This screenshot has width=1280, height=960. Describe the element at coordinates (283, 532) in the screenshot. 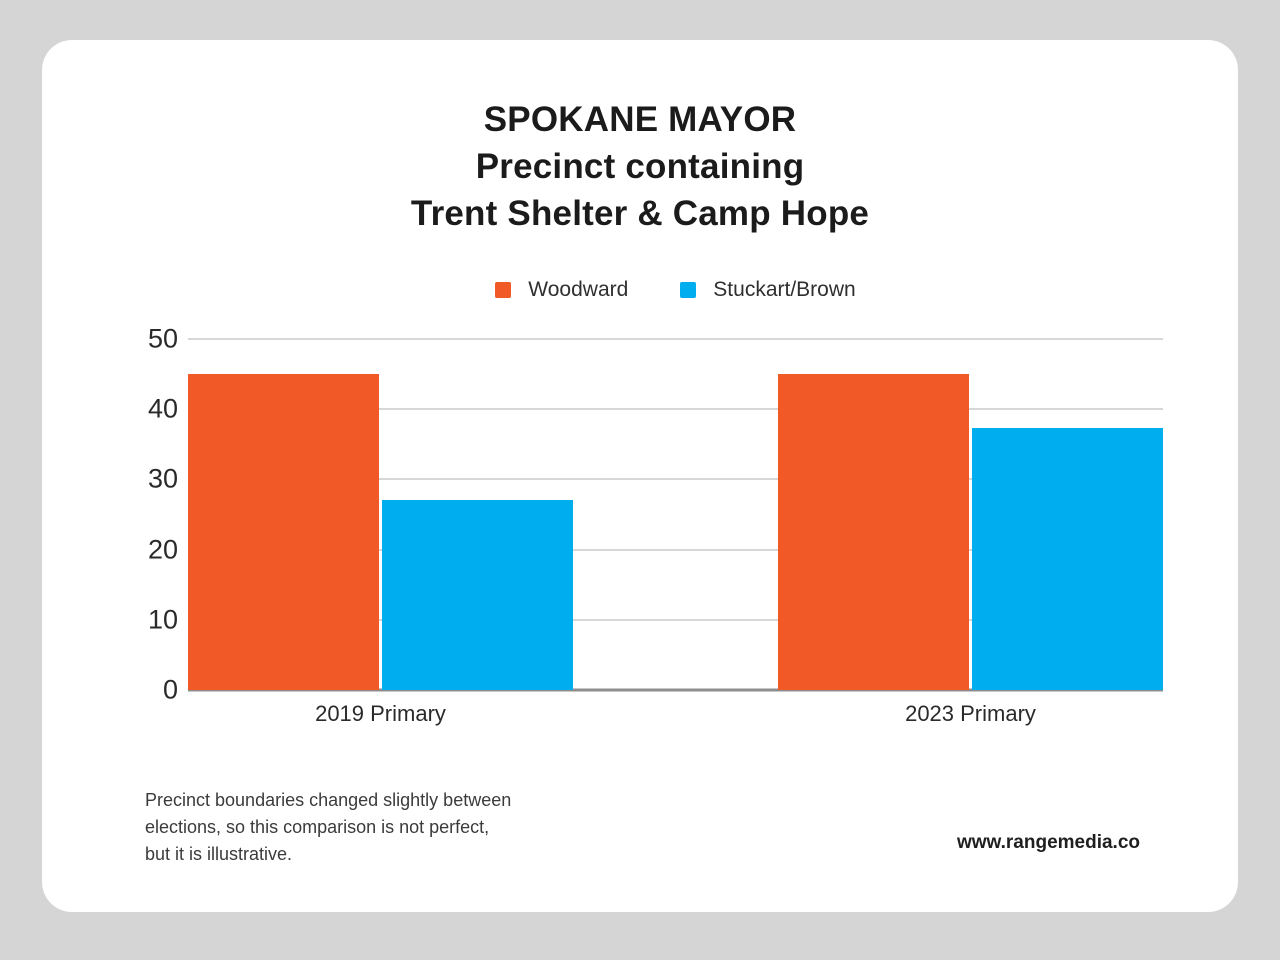

I see `bar-woodward-2019-primary` at that location.